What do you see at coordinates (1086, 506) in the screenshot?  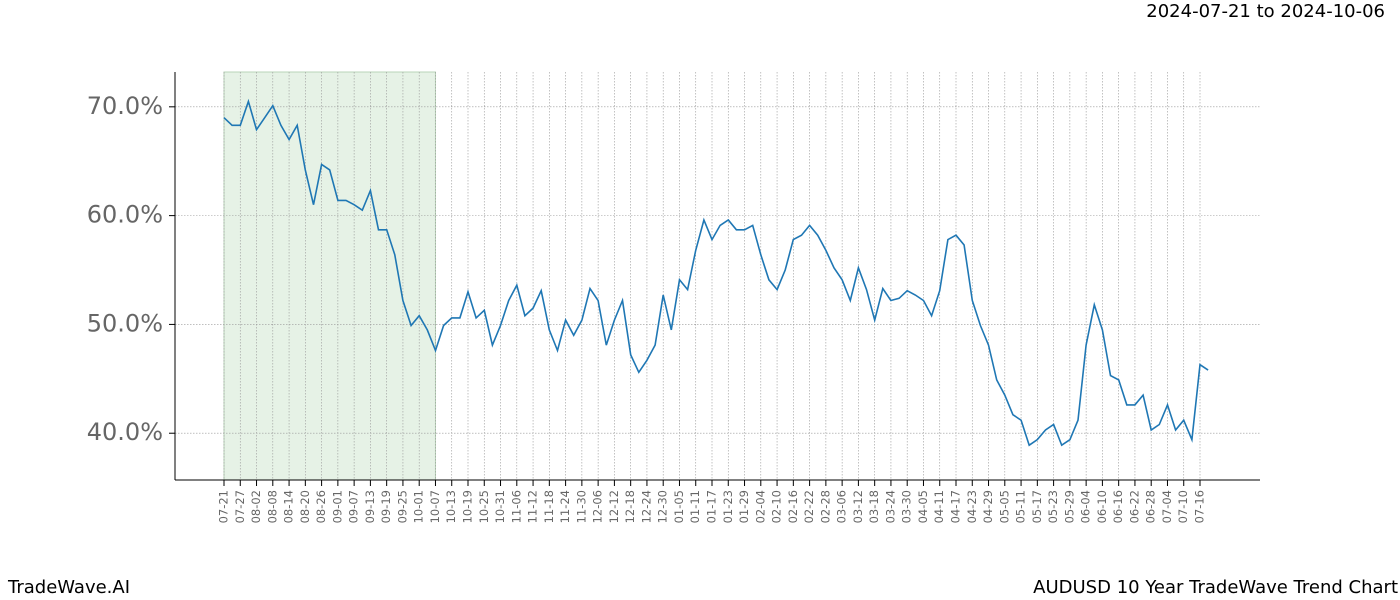 I see `x-tick-label: 06-04` at bounding box center [1086, 506].